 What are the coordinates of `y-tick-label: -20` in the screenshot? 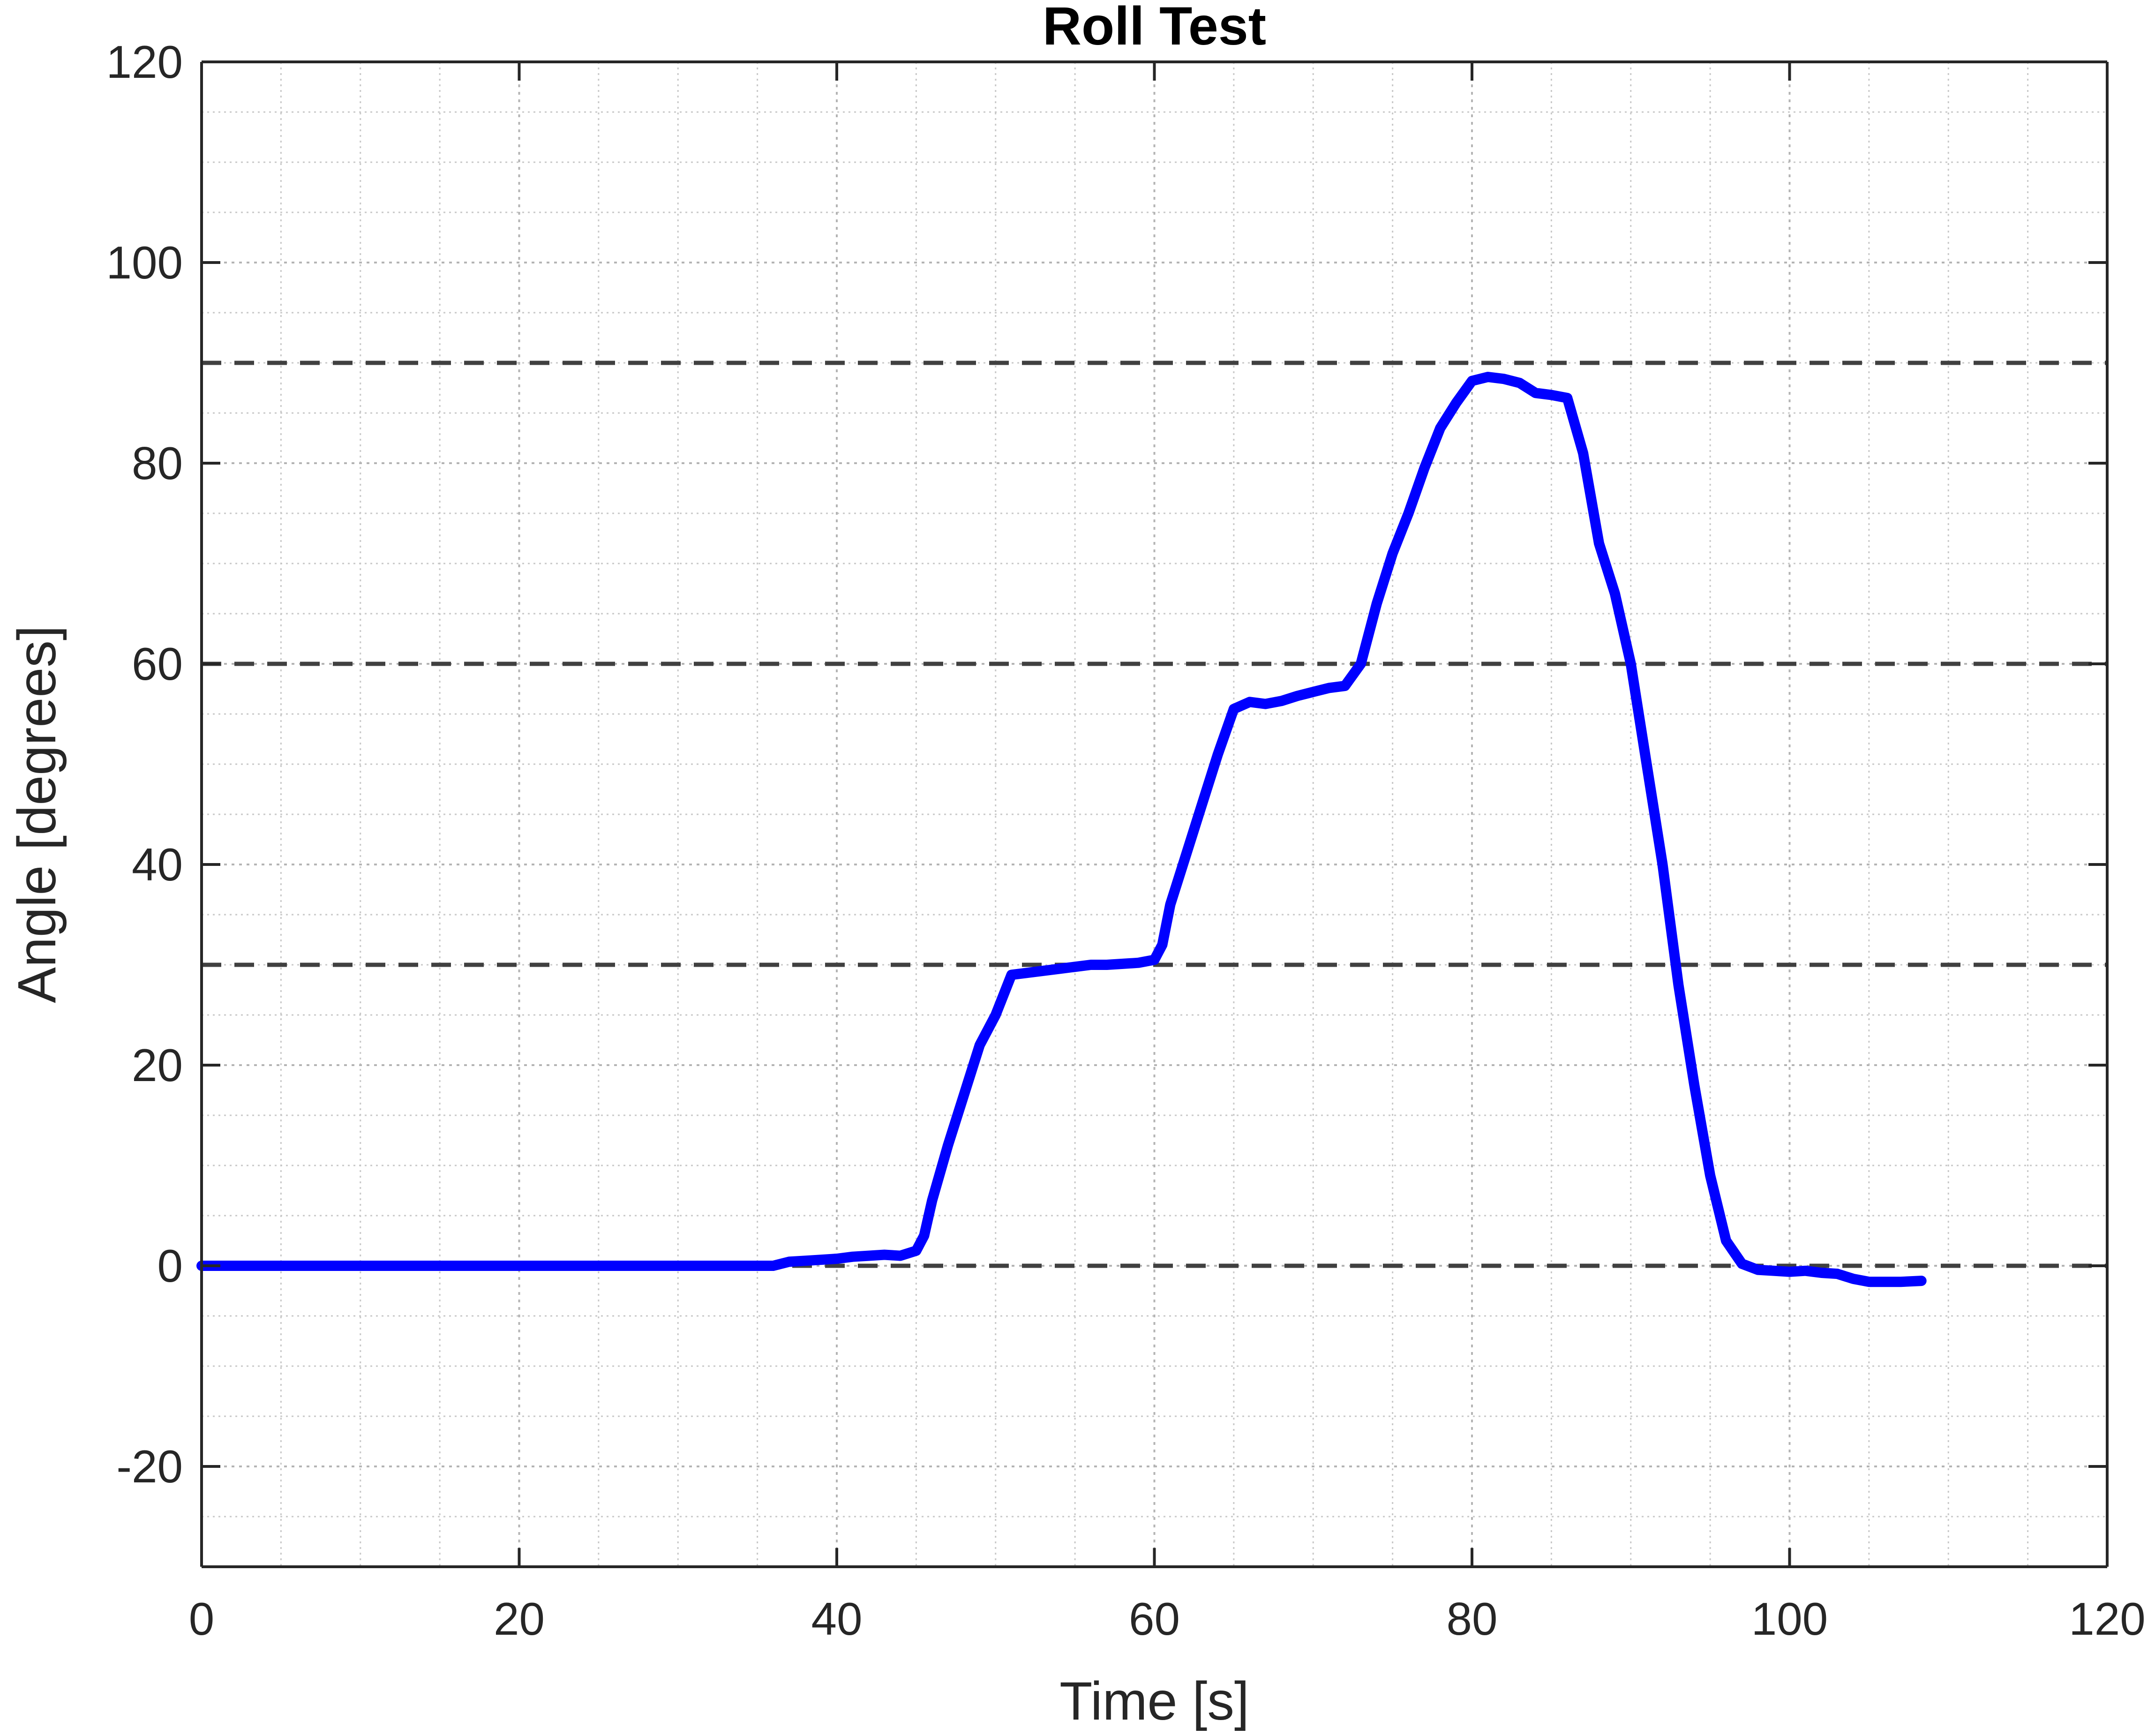 It's located at (149, 1467).